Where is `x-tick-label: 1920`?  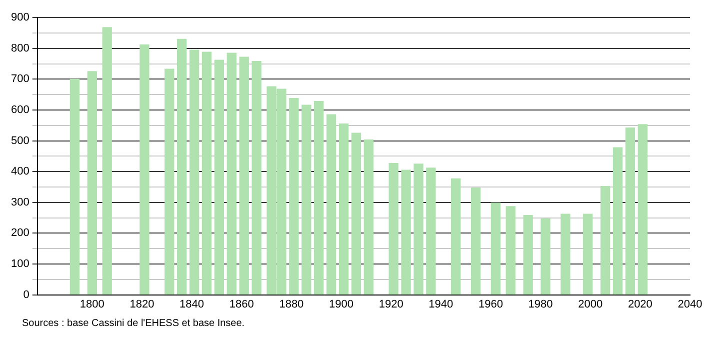 x-tick-label: 1920 is located at coordinates (391, 304).